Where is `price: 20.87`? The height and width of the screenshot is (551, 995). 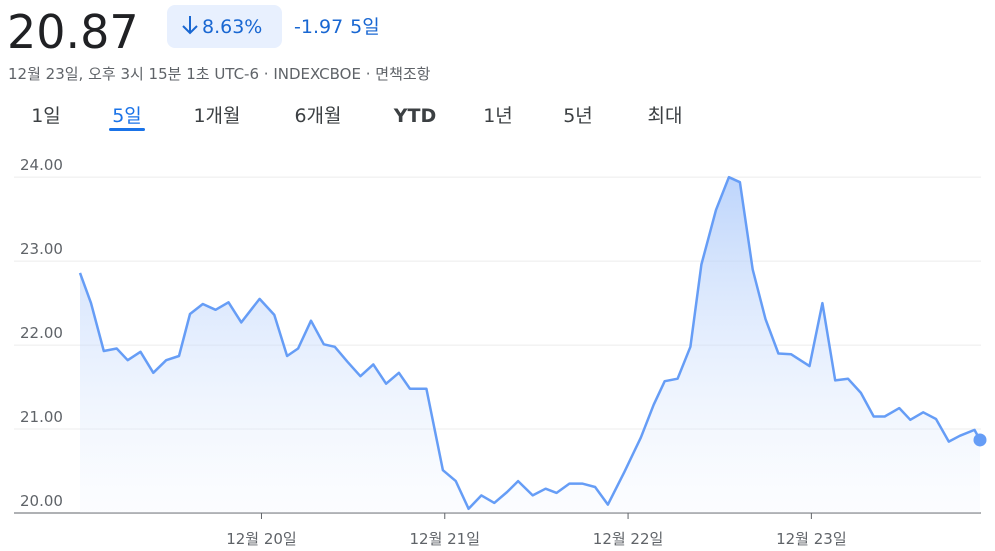
price: 20.87 is located at coordinates (73, 32).